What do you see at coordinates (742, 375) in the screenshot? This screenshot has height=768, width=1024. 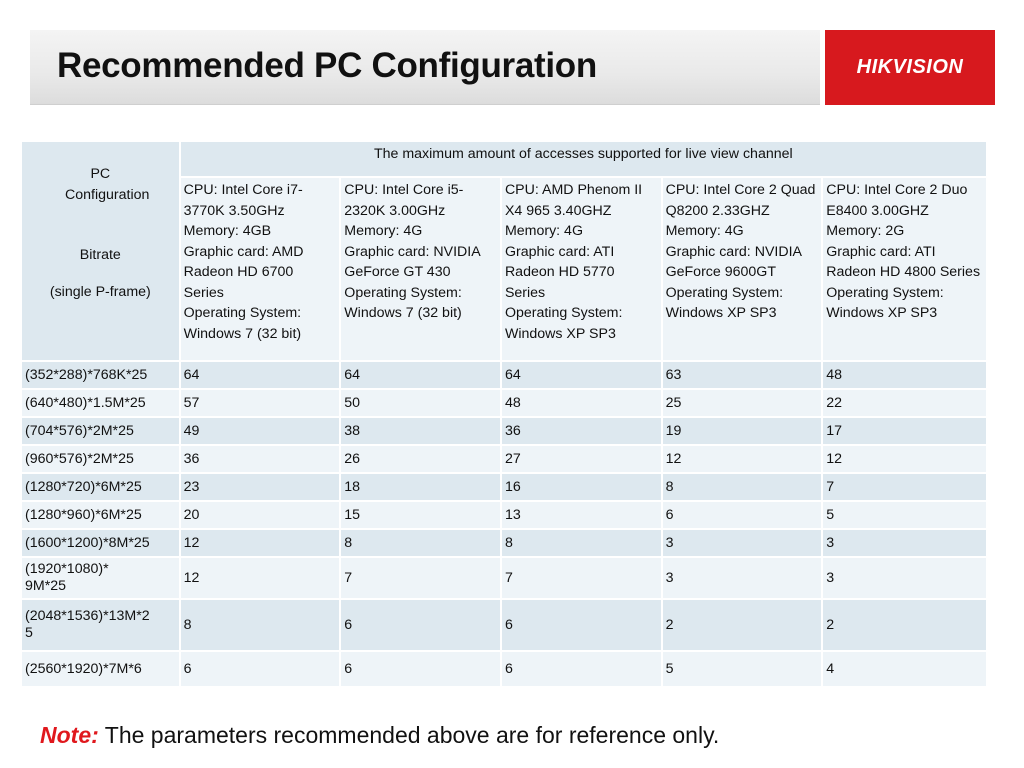 I see `table-cell: 63` at bounding box center [742, 375].